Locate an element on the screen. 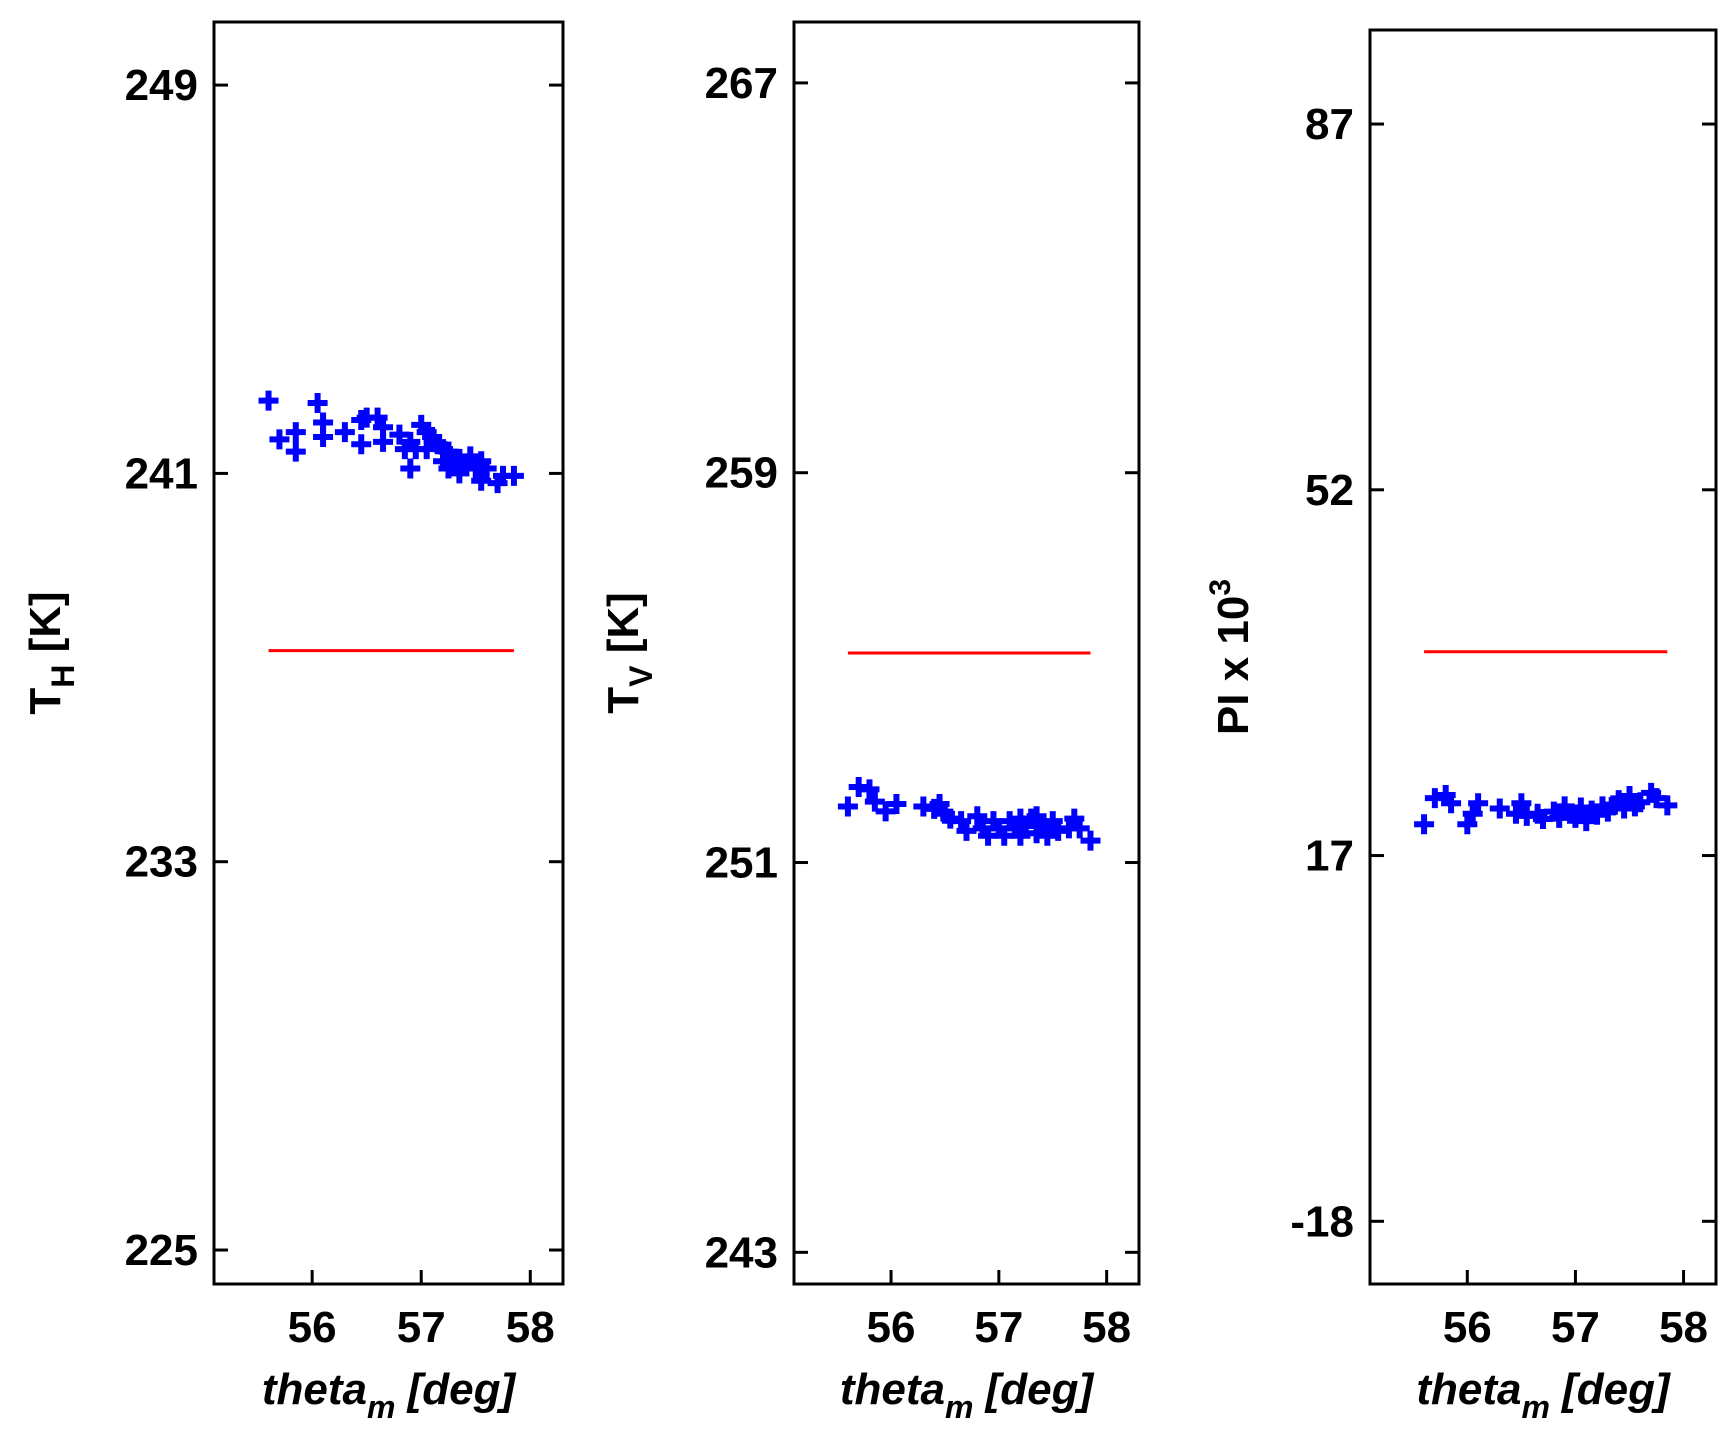 This screenshot has width=1736, height=1443. y-axis-label: PI x 103 is located at coordinates (1231, 657).